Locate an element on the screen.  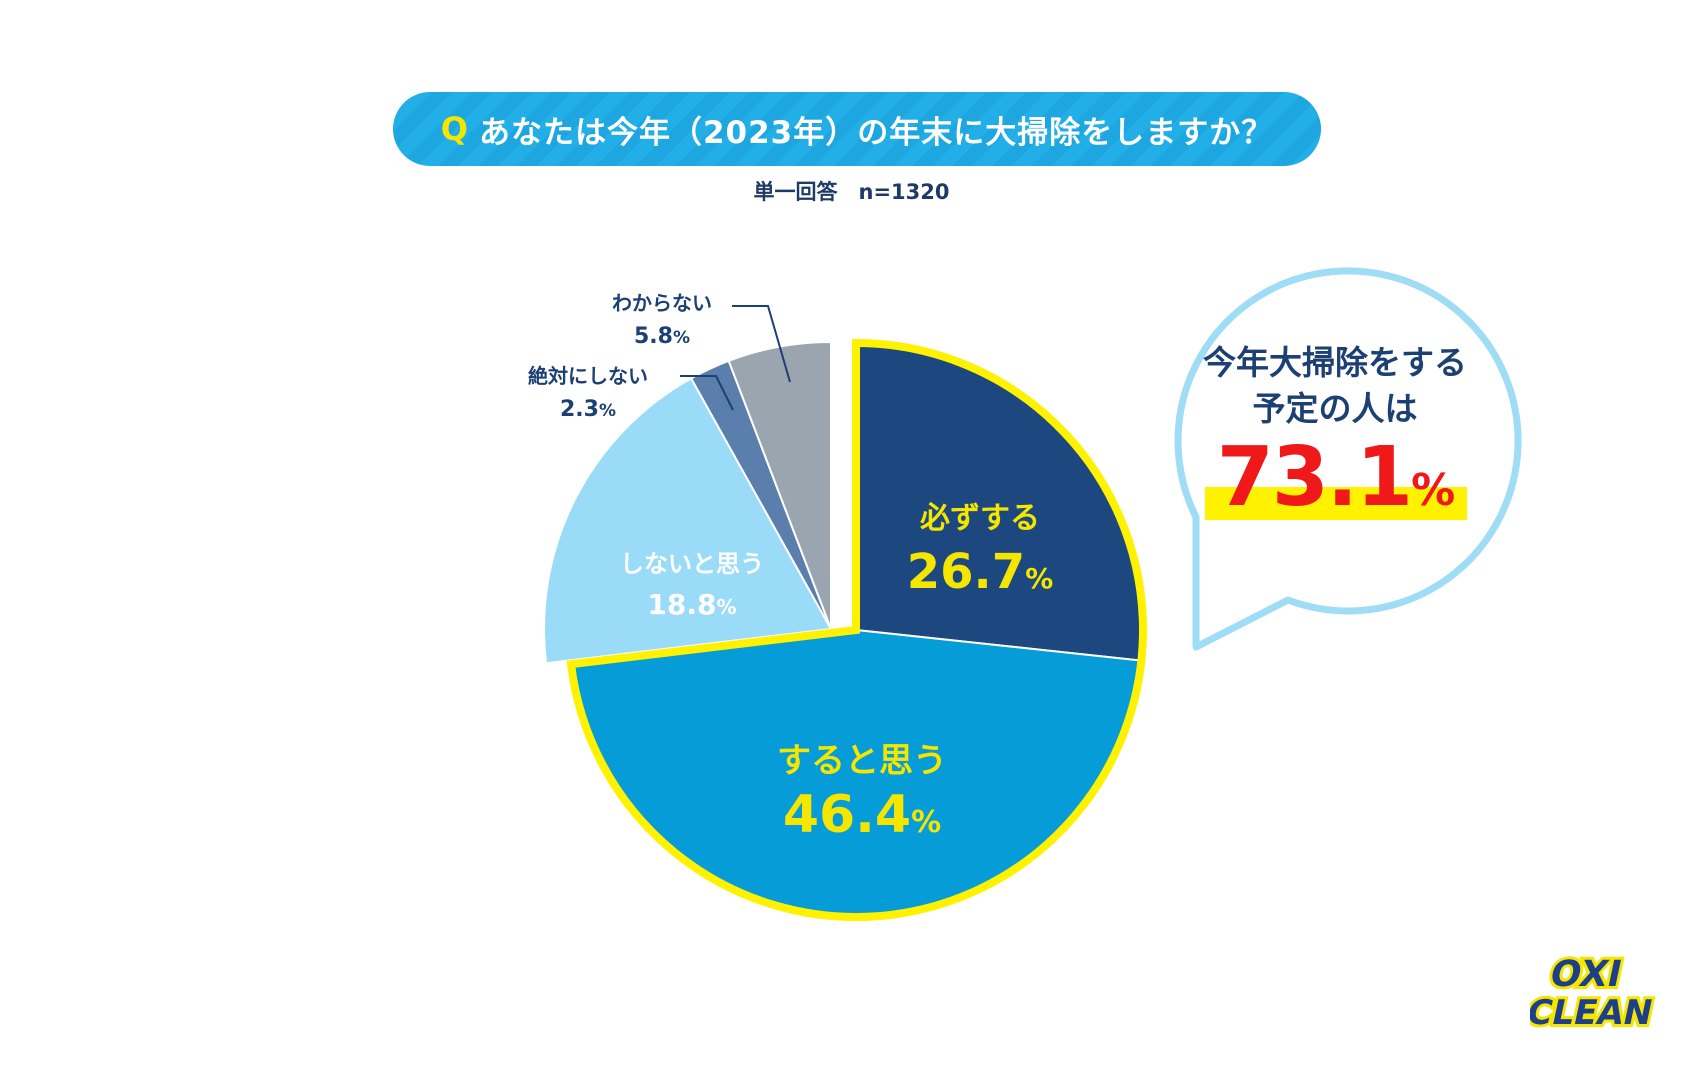
question-banner: Q あなたは今年（2023年）の年末に大掃除をしますか？ is located at coordinates (857, 129).